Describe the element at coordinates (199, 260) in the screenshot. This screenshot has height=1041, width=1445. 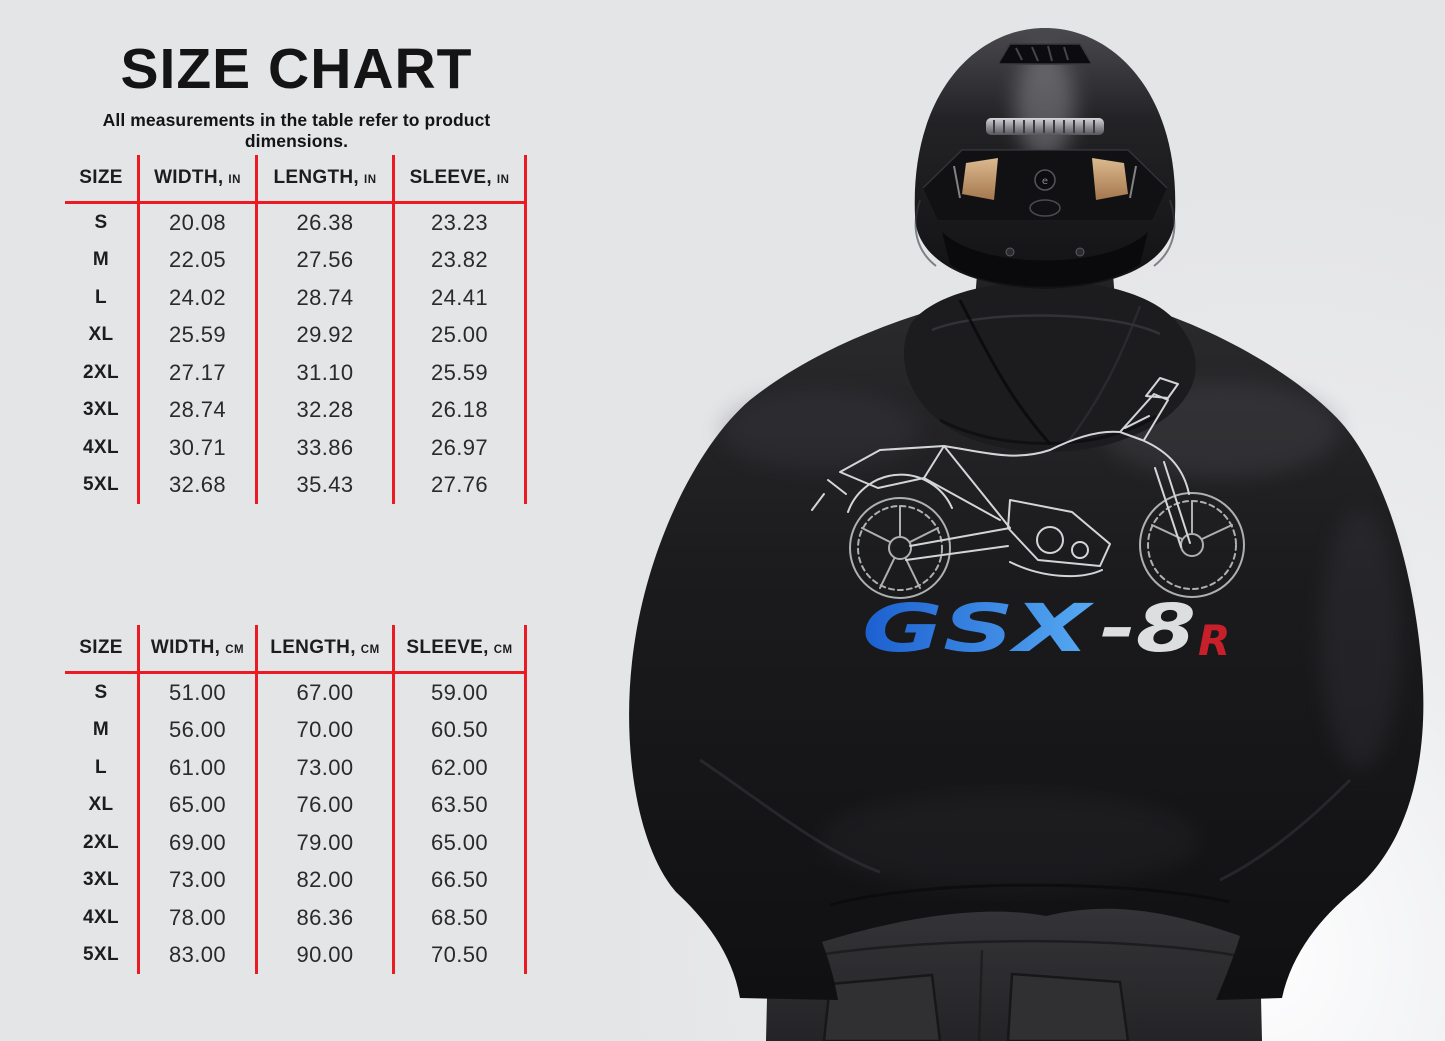
I see `width-value: 22.05` at that location.